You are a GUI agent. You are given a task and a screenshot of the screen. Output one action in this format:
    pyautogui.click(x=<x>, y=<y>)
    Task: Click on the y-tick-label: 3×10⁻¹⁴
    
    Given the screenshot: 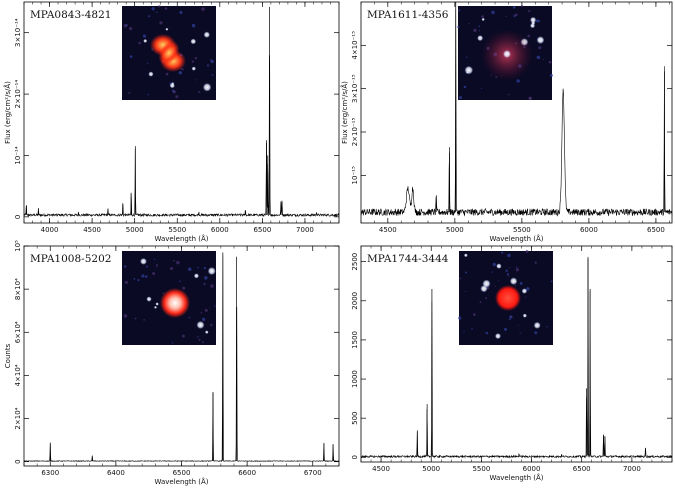 What is the action you would take?
    pyautogui.click(x=18, y=32)
    